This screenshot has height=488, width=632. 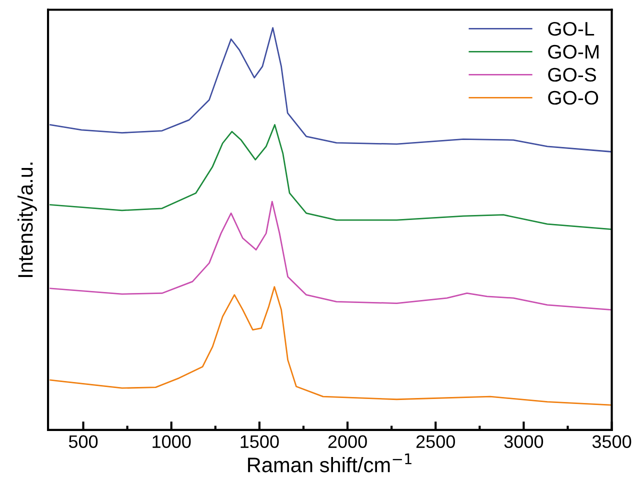 I want to click on x-tick-label: 500, so click(x=83, y=441).